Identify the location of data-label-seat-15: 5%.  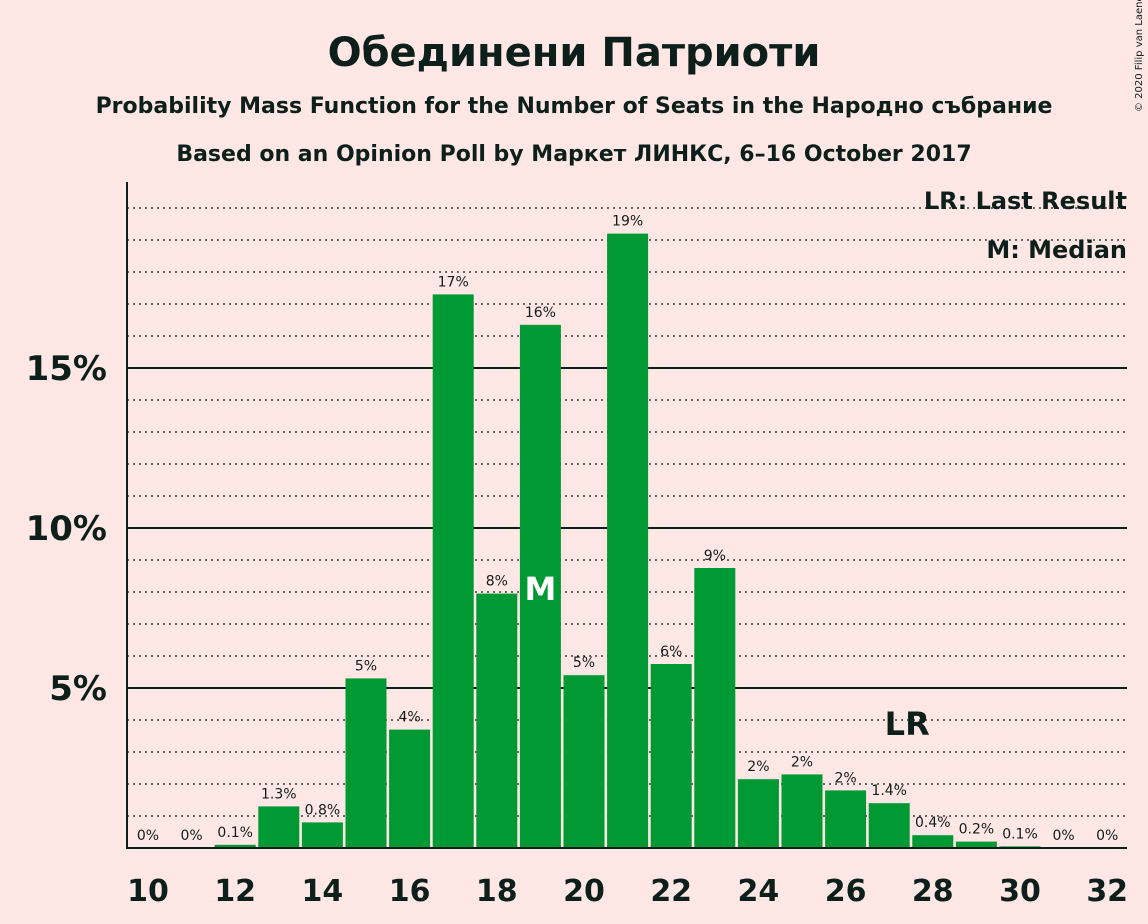
(366, 666).